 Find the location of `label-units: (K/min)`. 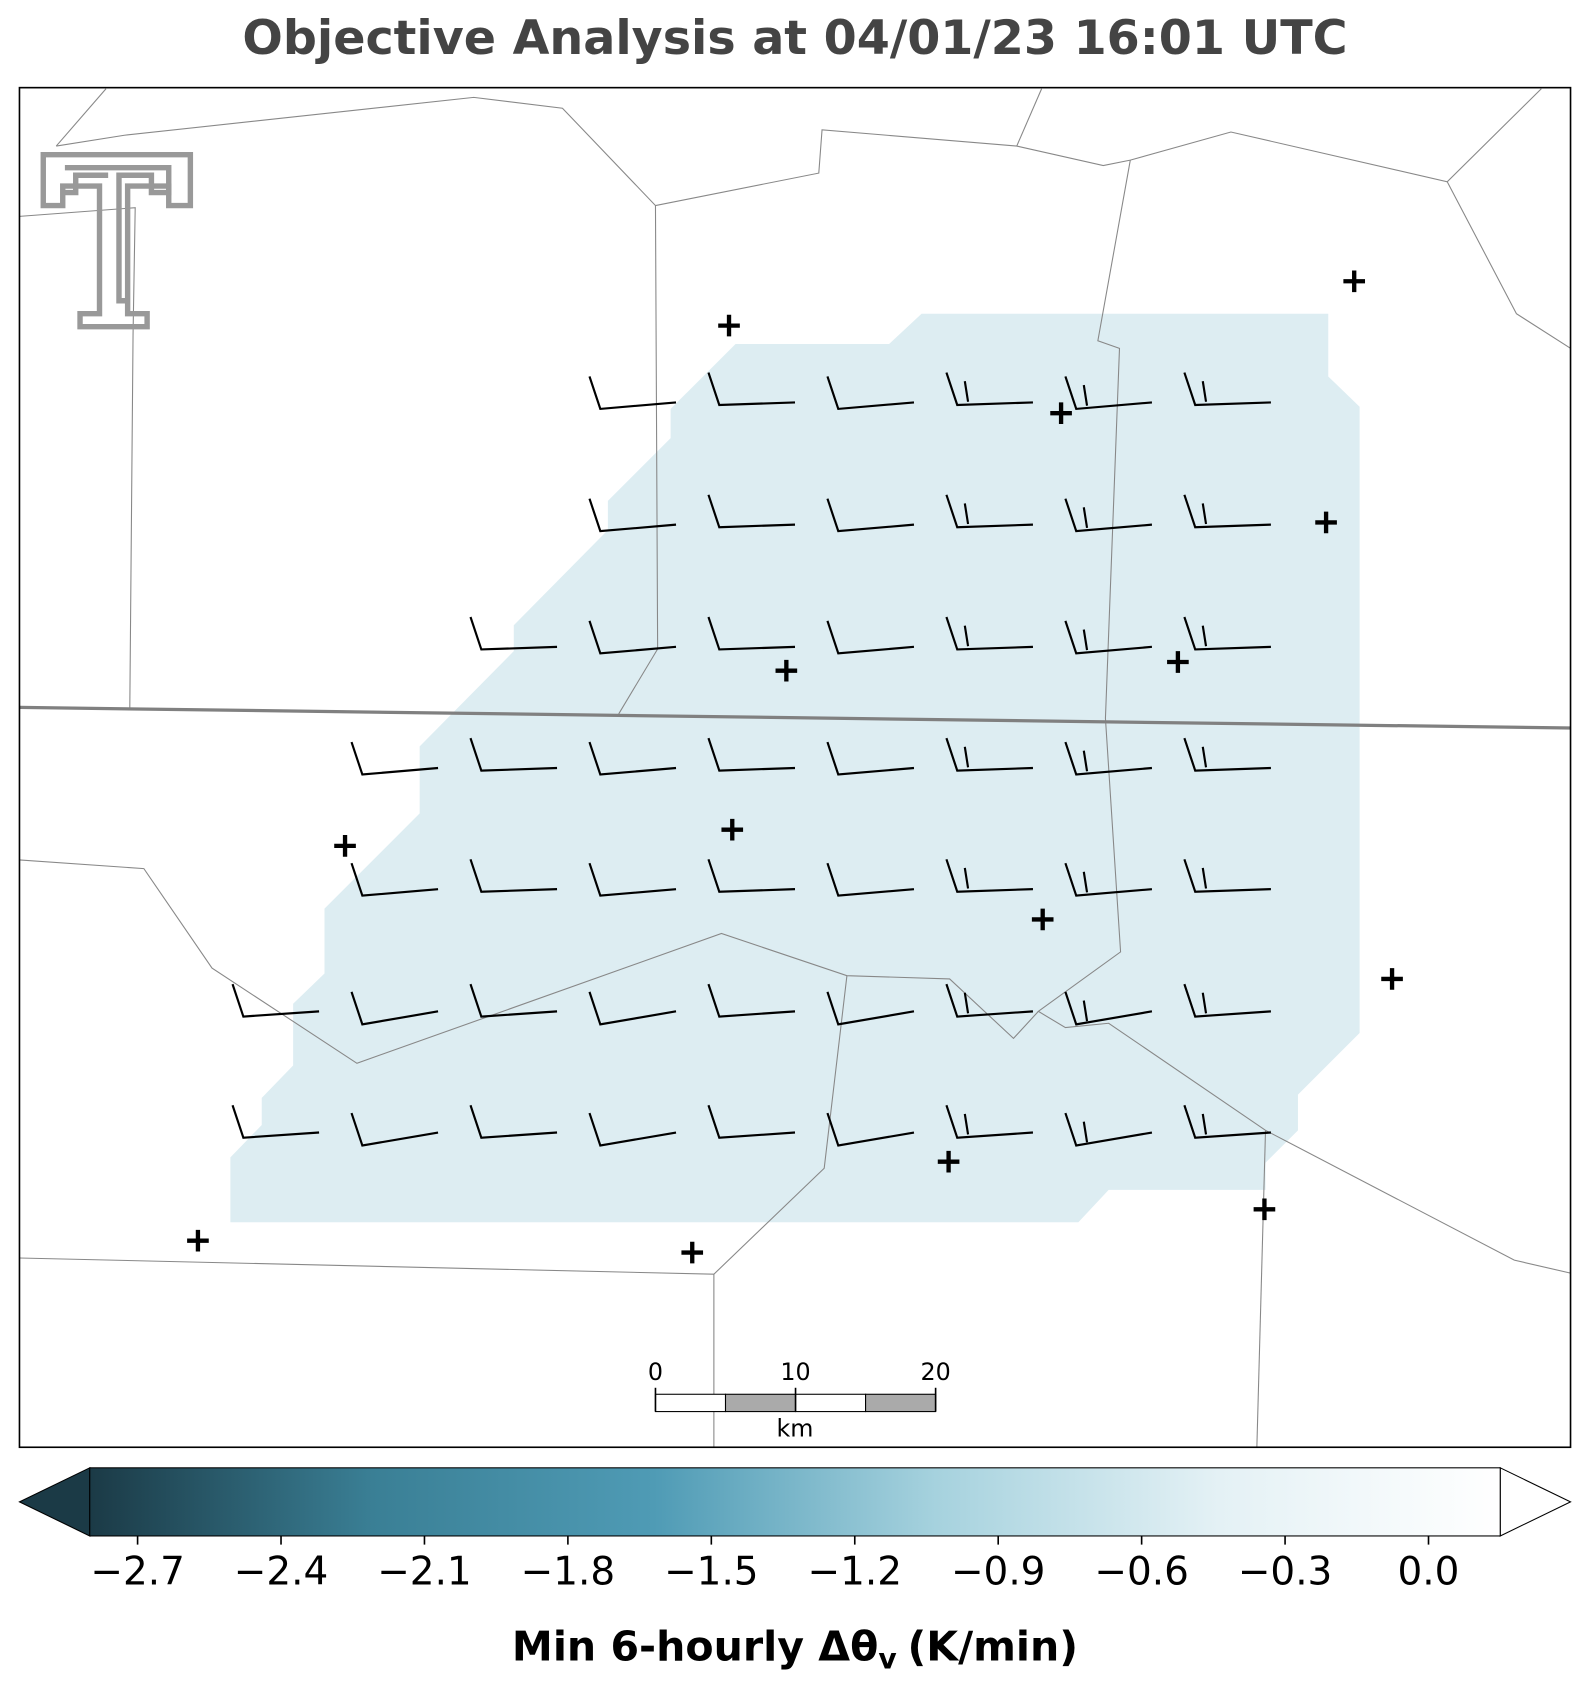

label-units: (K/min) is located at coordinates (992, 1647).